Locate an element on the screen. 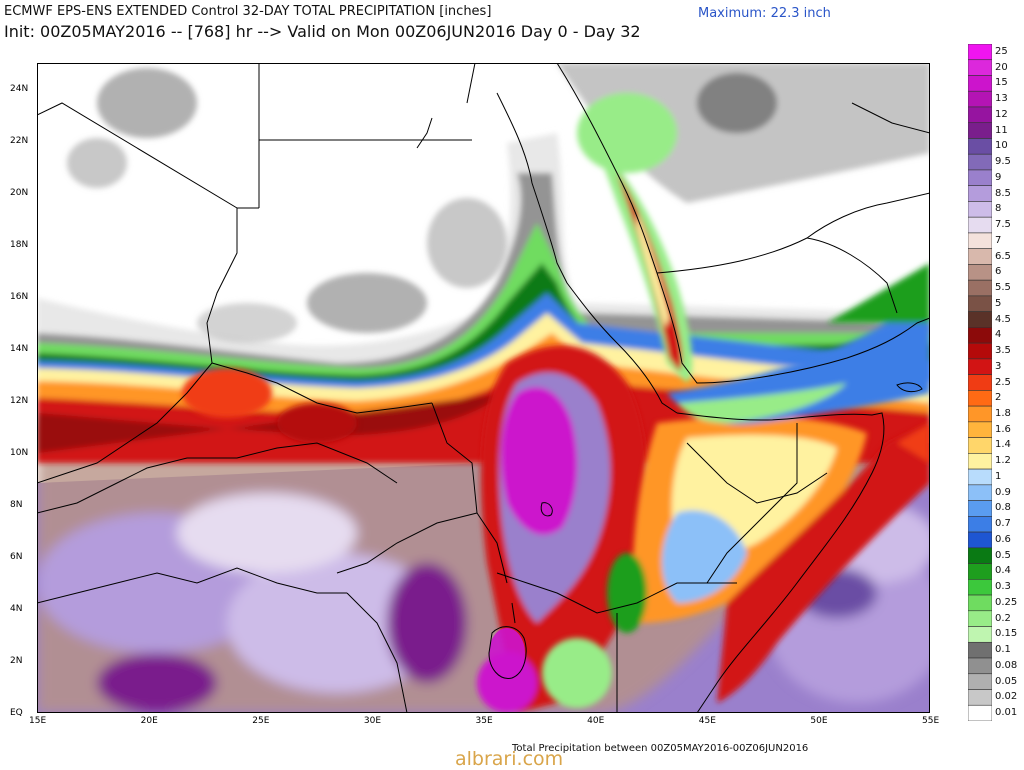  lon-tick-label: 40E is located at coordinates (596, 721).